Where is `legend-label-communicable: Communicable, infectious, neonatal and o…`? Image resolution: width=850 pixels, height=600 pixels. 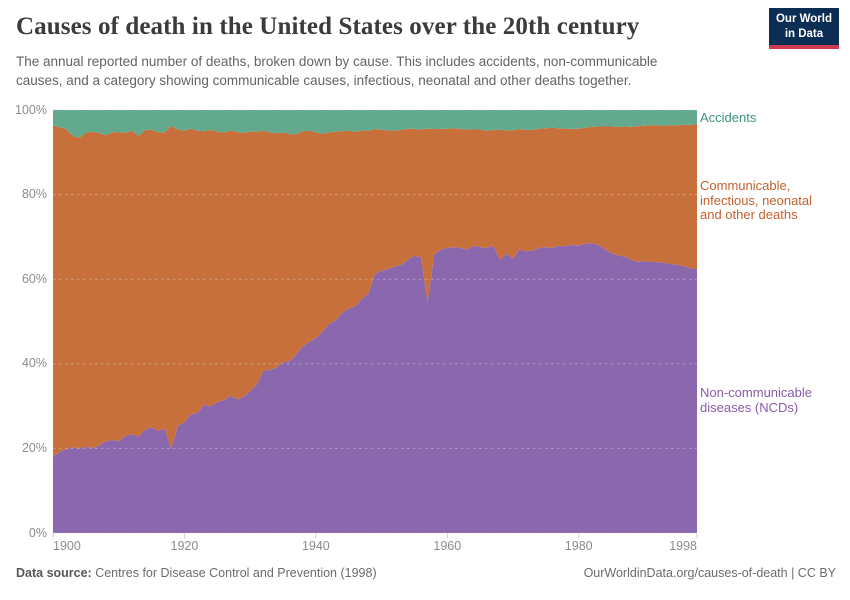 legend-label-communicable: Communicable, infectious, neonatal and o… is located at coordinates (756, 200).